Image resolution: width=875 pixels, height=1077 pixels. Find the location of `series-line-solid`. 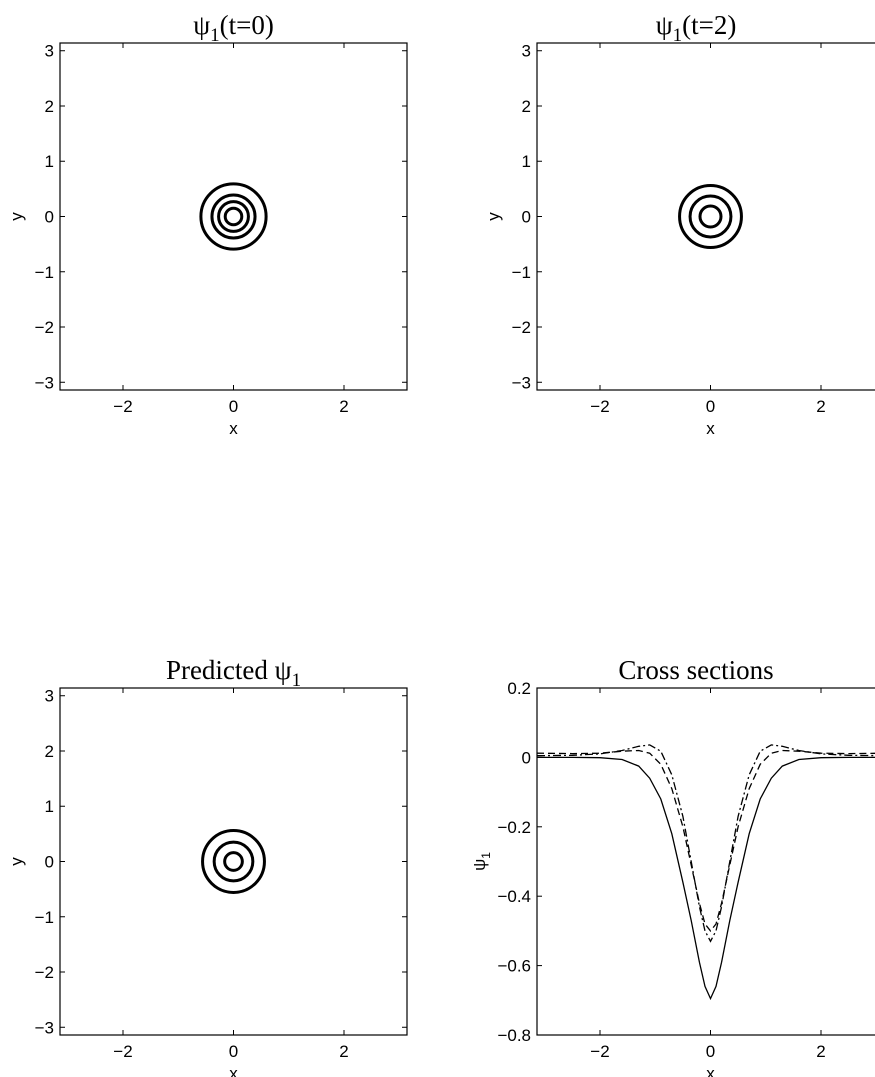

series-line-solid is located at coordinates (706, 878).